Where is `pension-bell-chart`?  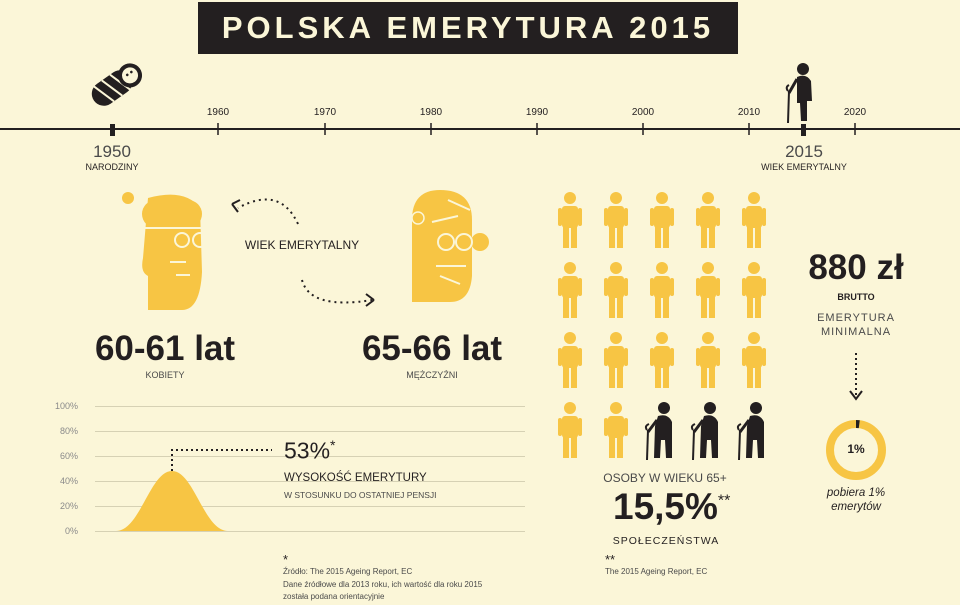 pension-bell-chart is located at coordinates (194, 490).